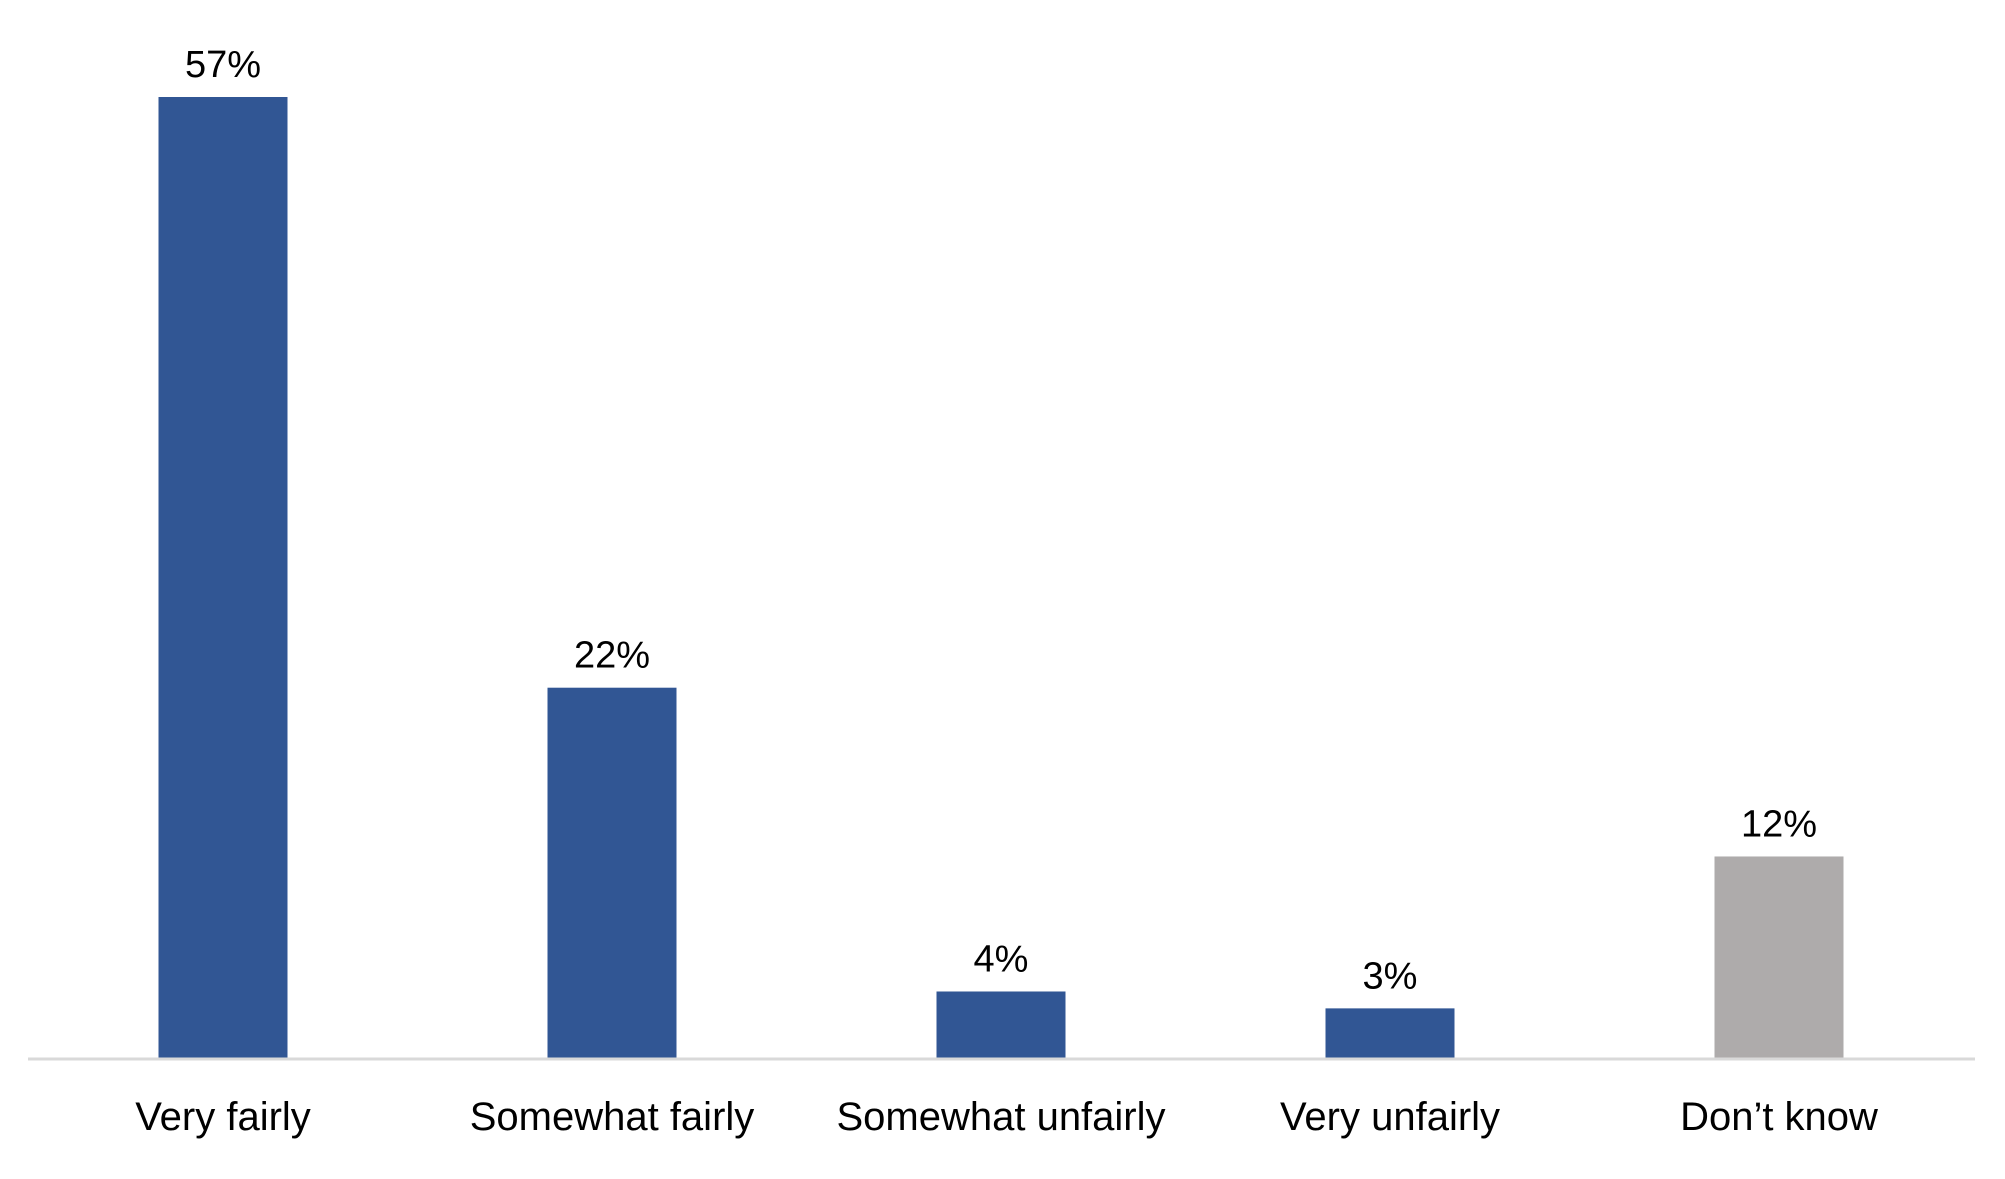 The width and height of the screenshot is (2005, 1179). I want to click on x-tick-label-4: Don’t know, so click(1779, 1117).